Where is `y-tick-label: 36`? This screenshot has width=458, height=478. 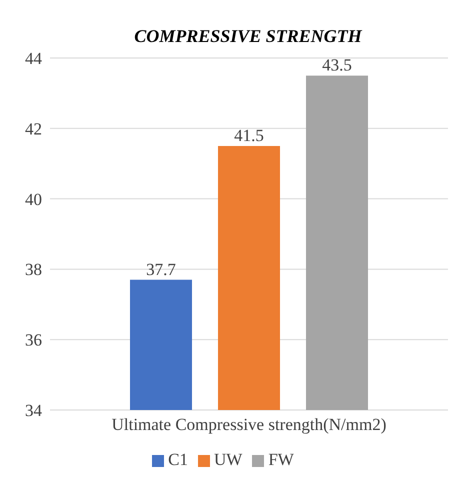
y-tick-label: 36 is located at coordinates (33, 340).